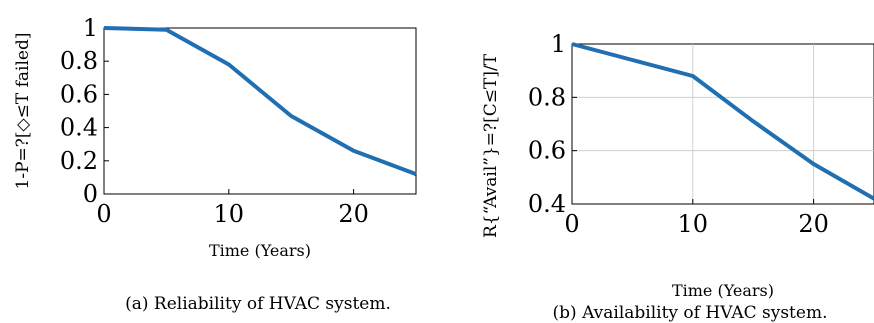  Describe the element at coordinates (79, 161) in the screenshot. I see `y-tick-label: 0.2` at that location.